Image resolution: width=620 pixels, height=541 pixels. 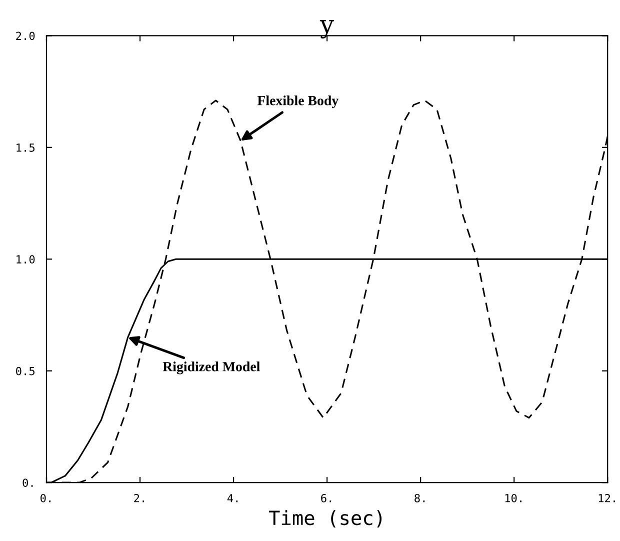 What do you see at coordinates (325, 519) in the screenshot?
I see `x-axis-title: Time (sec)` at bounding box center [325, 519].